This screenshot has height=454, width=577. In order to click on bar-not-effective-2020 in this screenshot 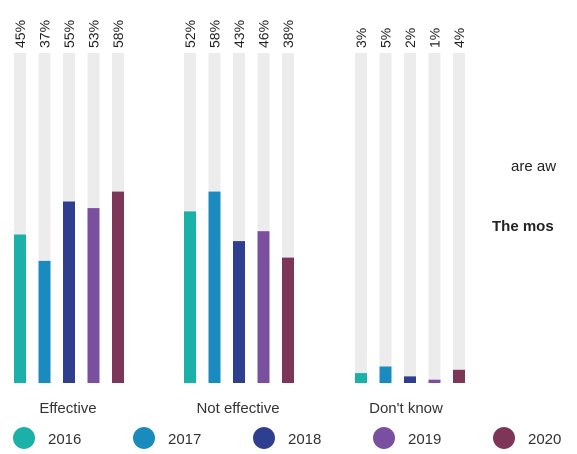, I will do `click(288, 320)`.